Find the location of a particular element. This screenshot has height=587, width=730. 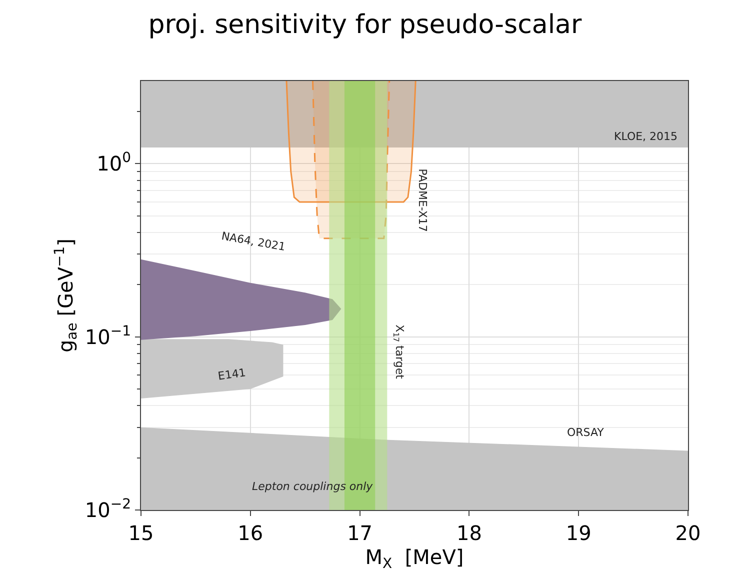

annotation: NA64, 2021 is located at coordinates (253, 242).